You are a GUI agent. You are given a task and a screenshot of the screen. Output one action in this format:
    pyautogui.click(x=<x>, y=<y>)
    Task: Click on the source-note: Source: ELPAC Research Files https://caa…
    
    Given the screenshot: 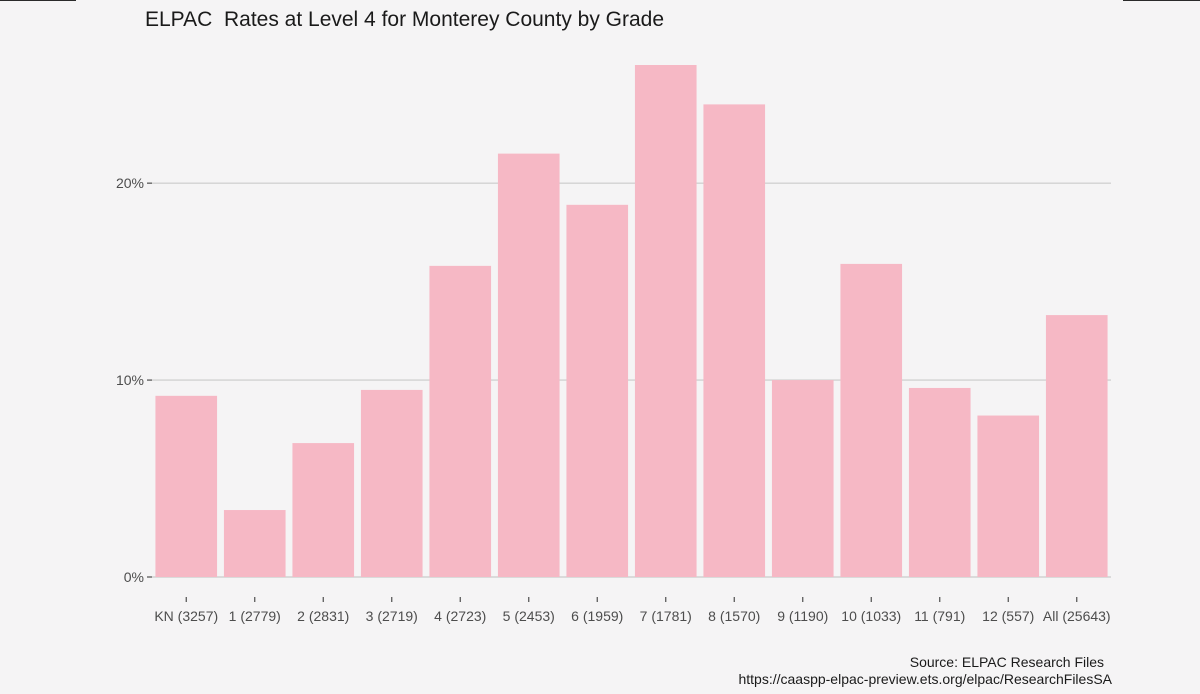 What is the action you would take?
    pyautogui.click(x=921, y=671)
    